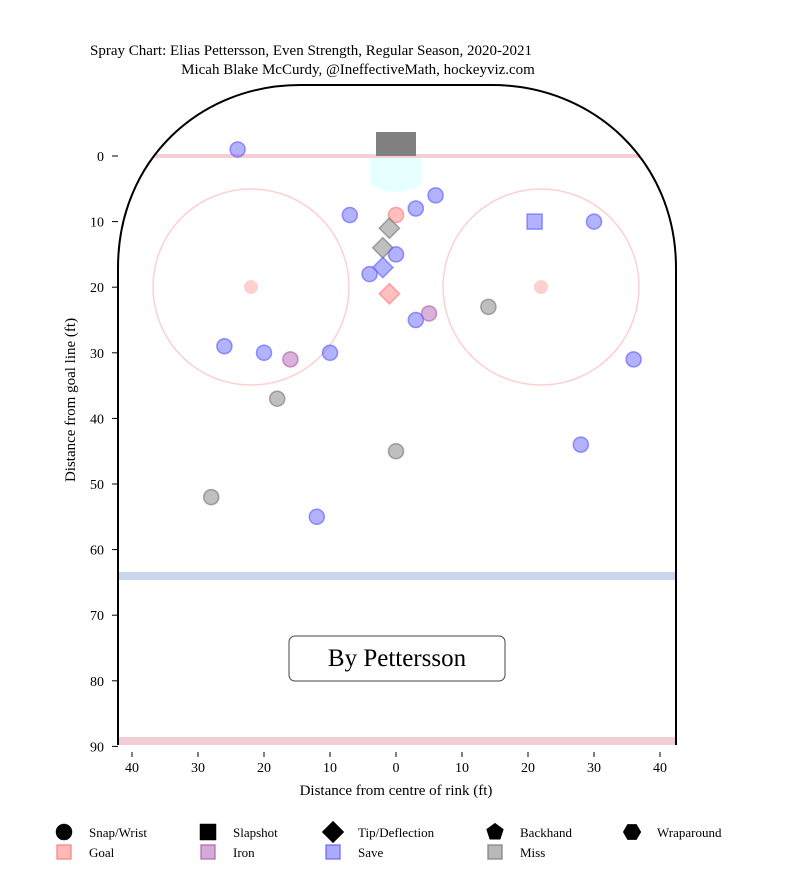 The image size is (791, 882). I want to click on legend-wraparound-icon, so click(632, 832).